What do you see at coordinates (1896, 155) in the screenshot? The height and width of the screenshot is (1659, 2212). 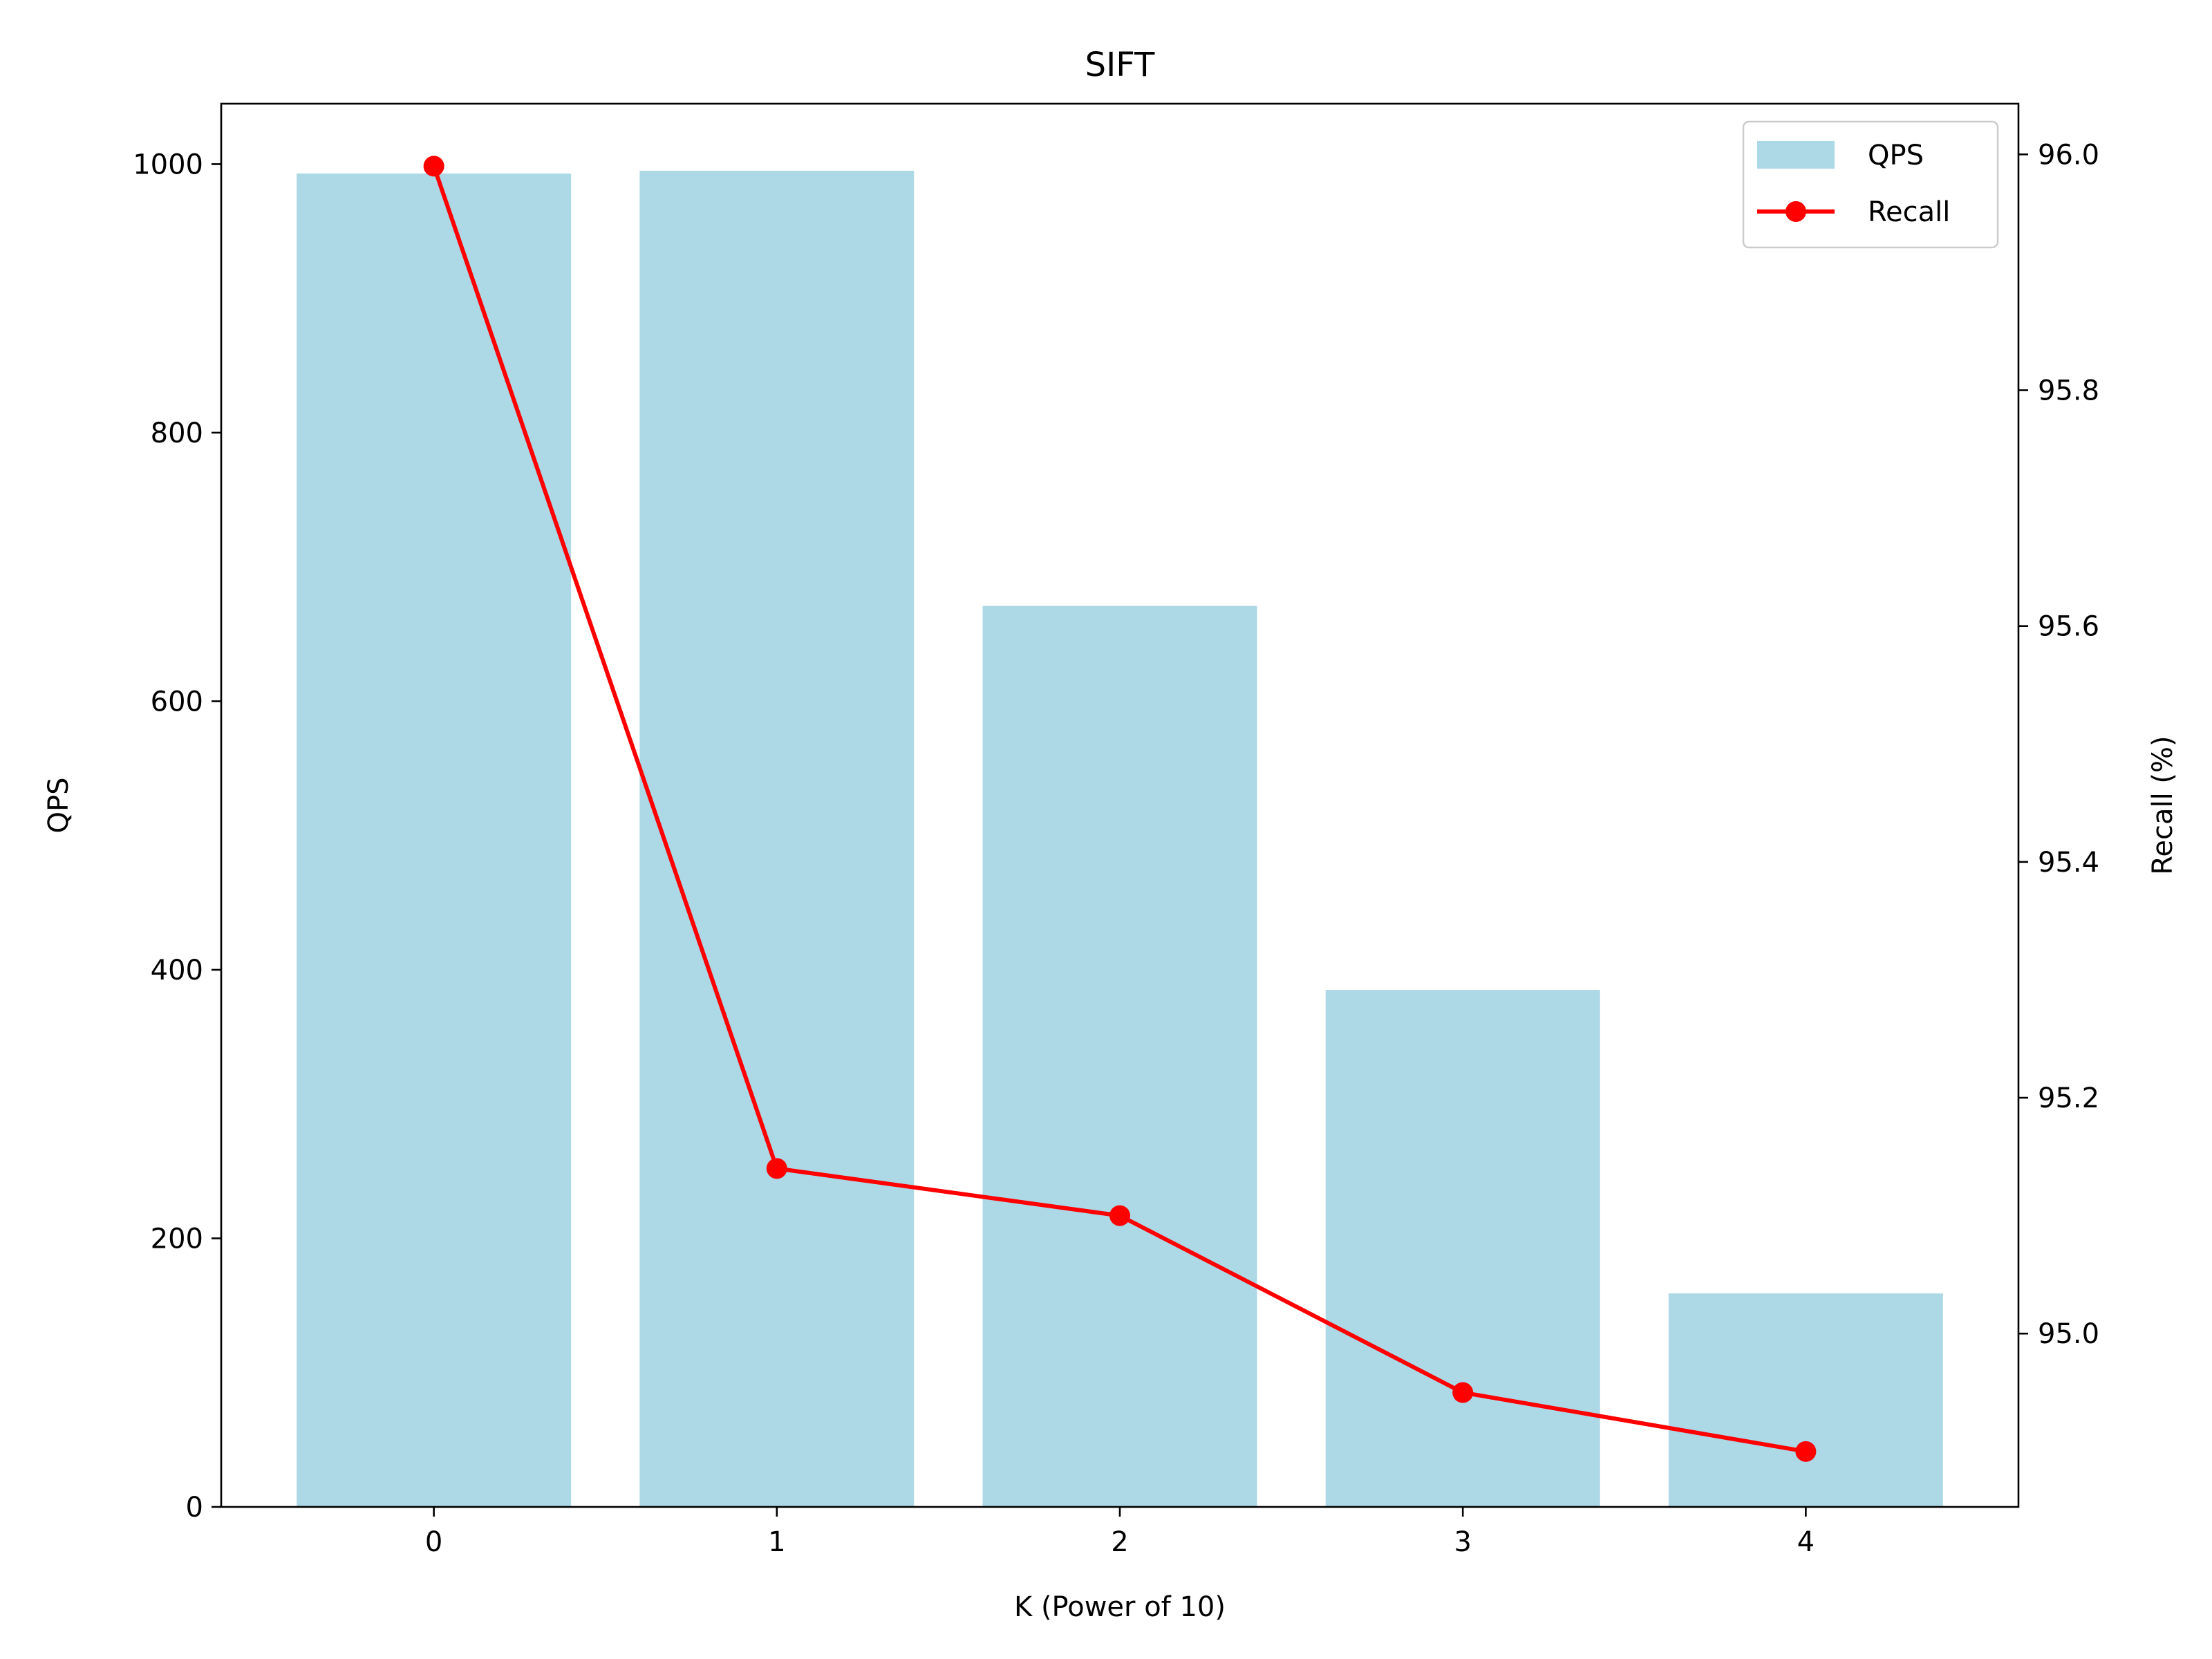 I see `legend-label-qps: QPS` at bounding box center [1896, 155].